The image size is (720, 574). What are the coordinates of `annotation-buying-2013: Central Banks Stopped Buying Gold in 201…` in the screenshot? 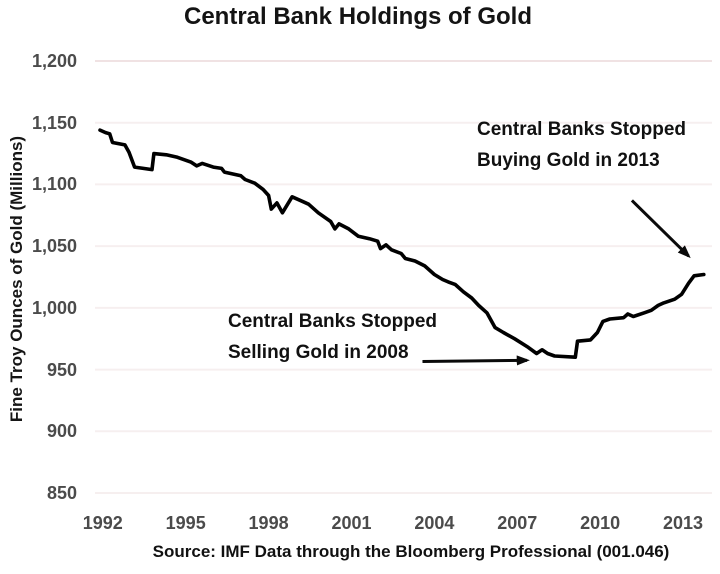 It's located at (581, 145).